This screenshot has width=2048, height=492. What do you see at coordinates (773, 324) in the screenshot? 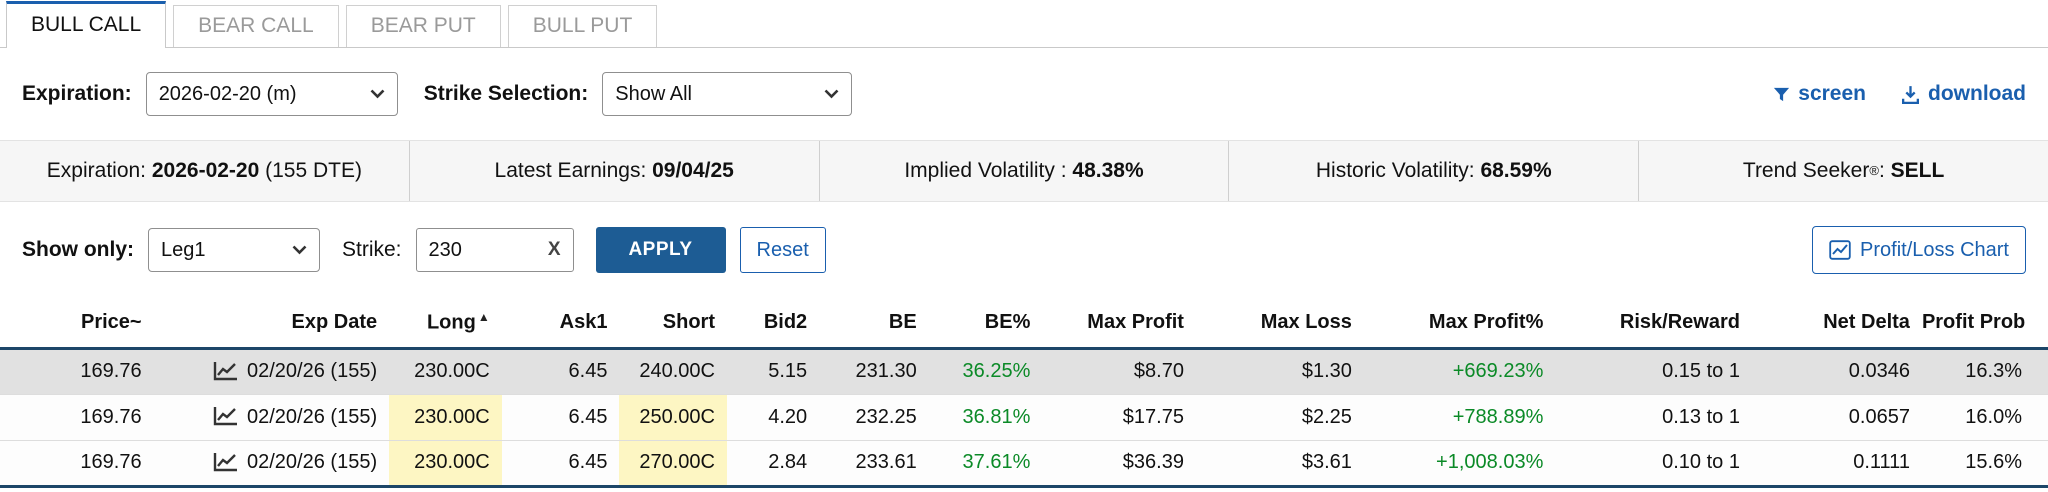
I see `column-header-bid2: Bid2` at bounding box center [773, 324].